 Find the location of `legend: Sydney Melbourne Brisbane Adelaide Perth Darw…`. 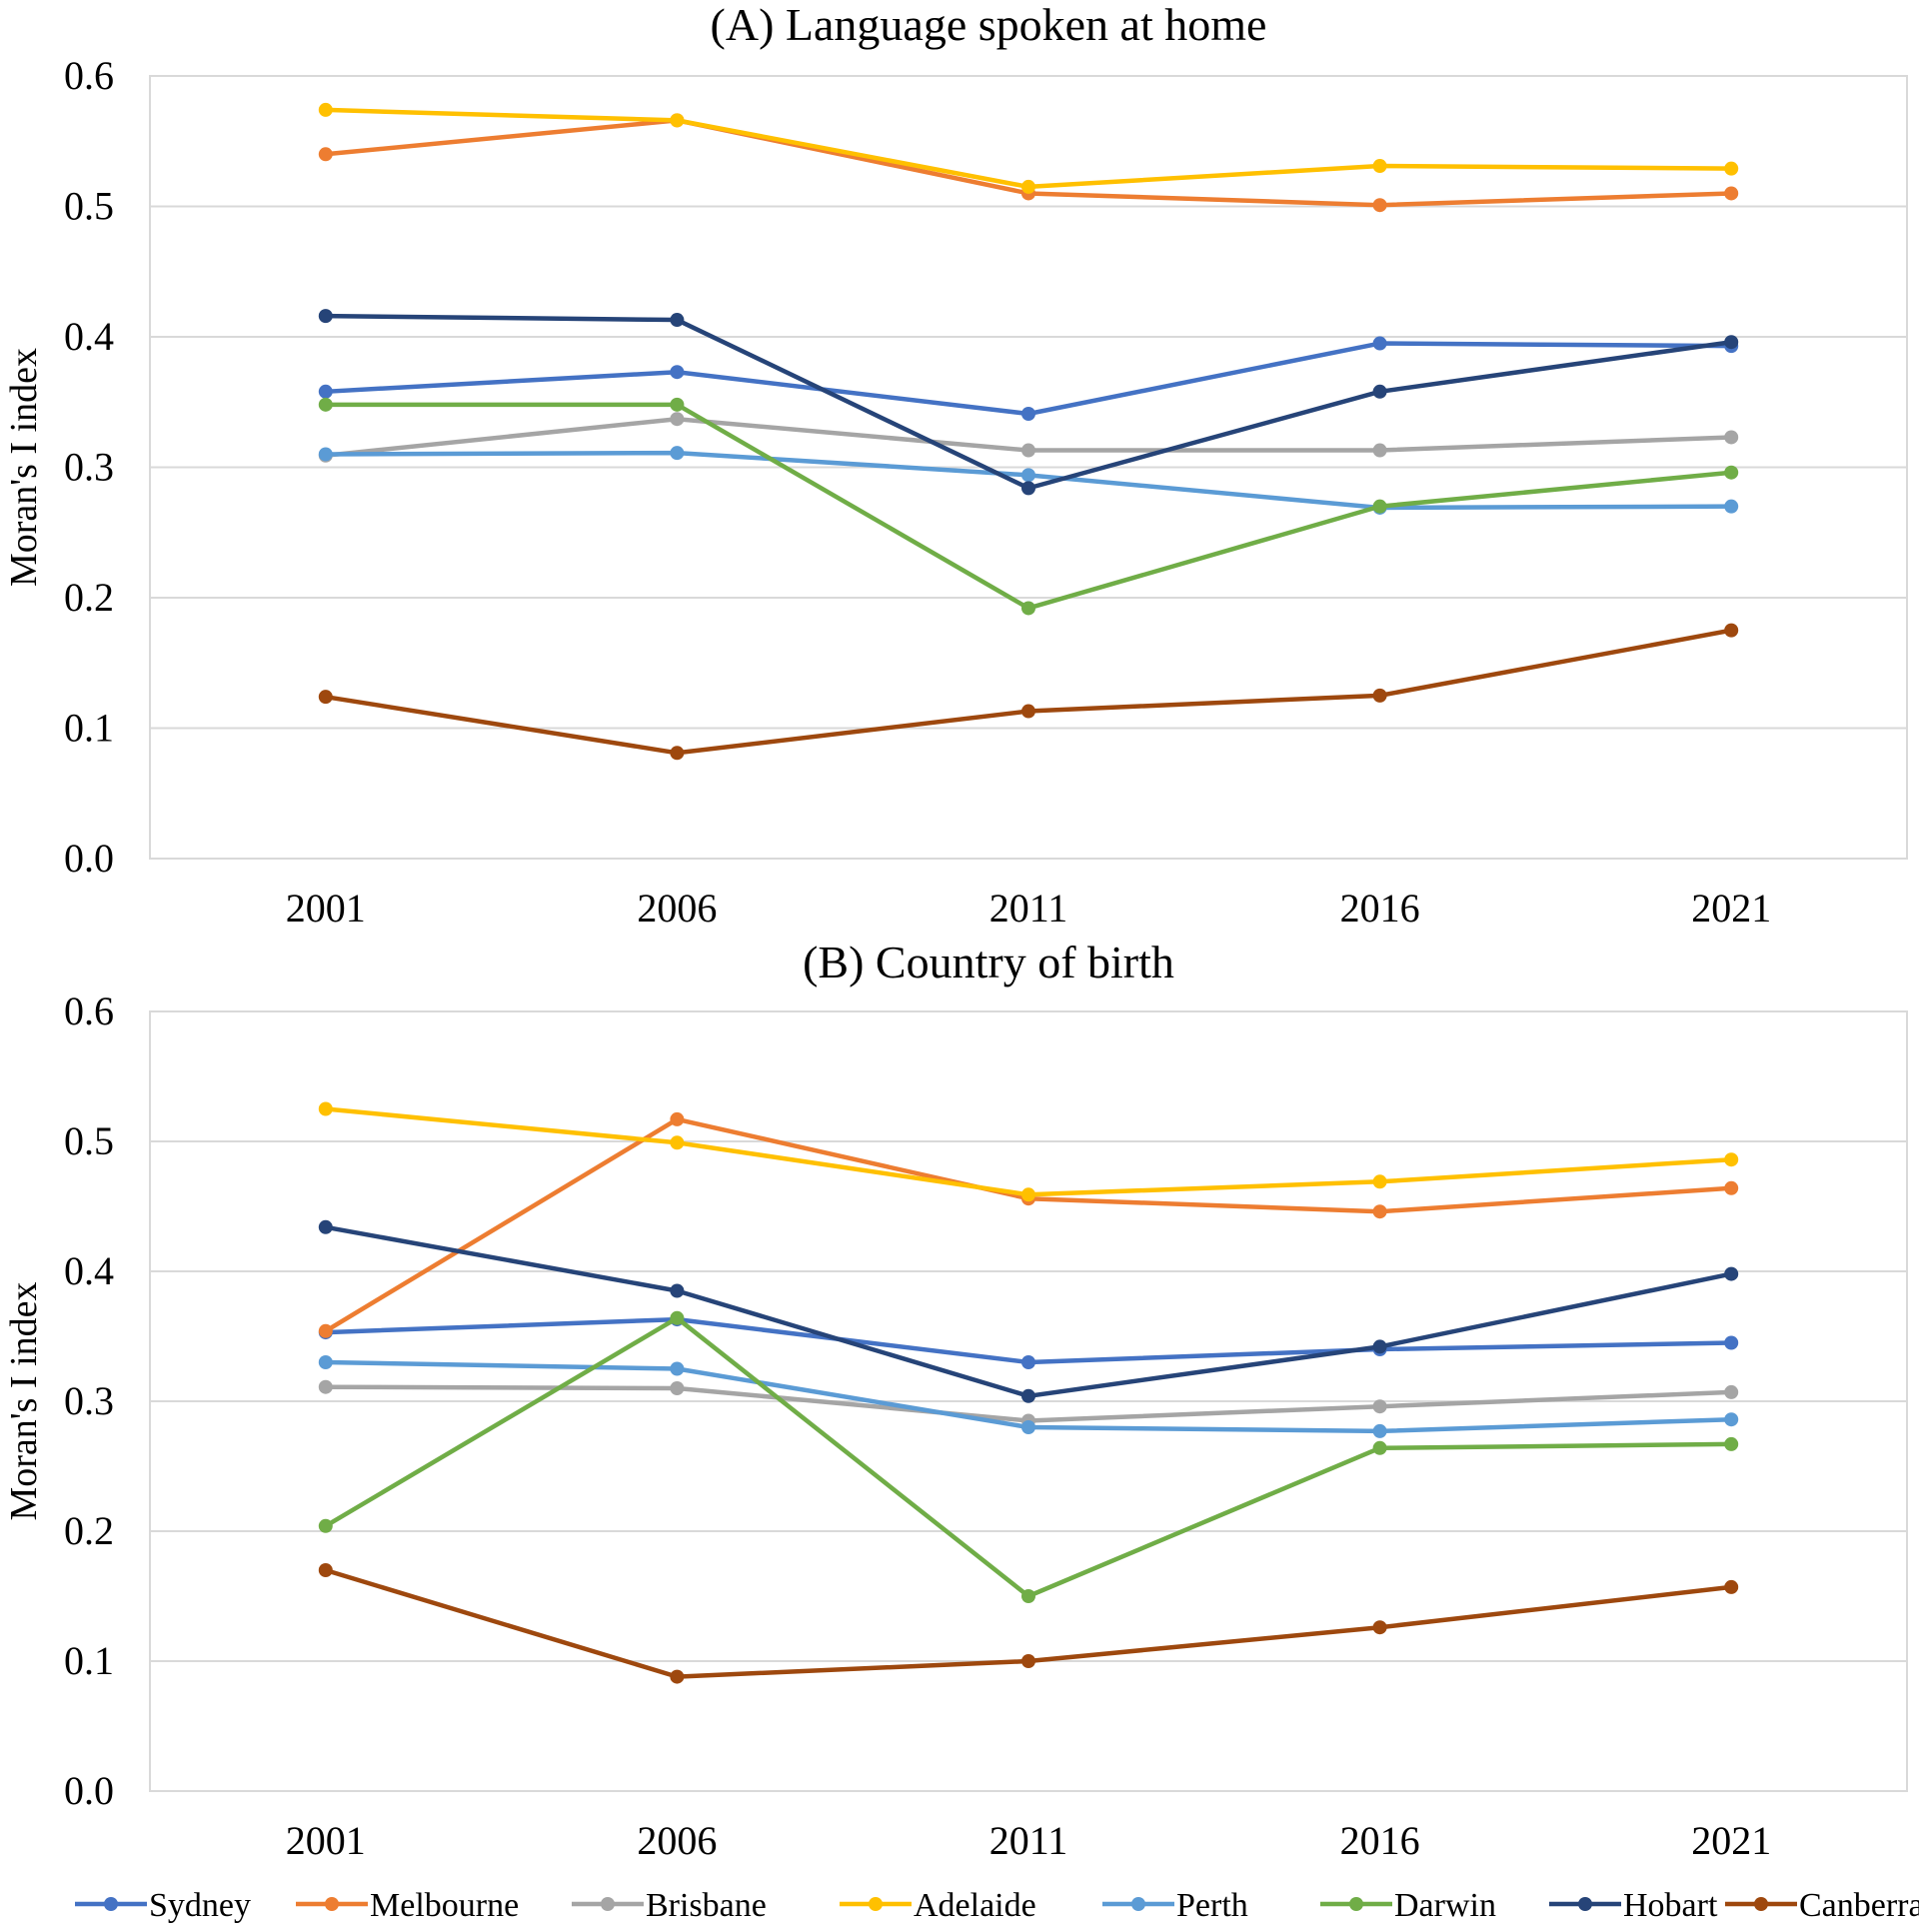

legend: Sydney Melbourne Brisbane Adelaide Perth Darw… is located at coordinates (997, 1905).